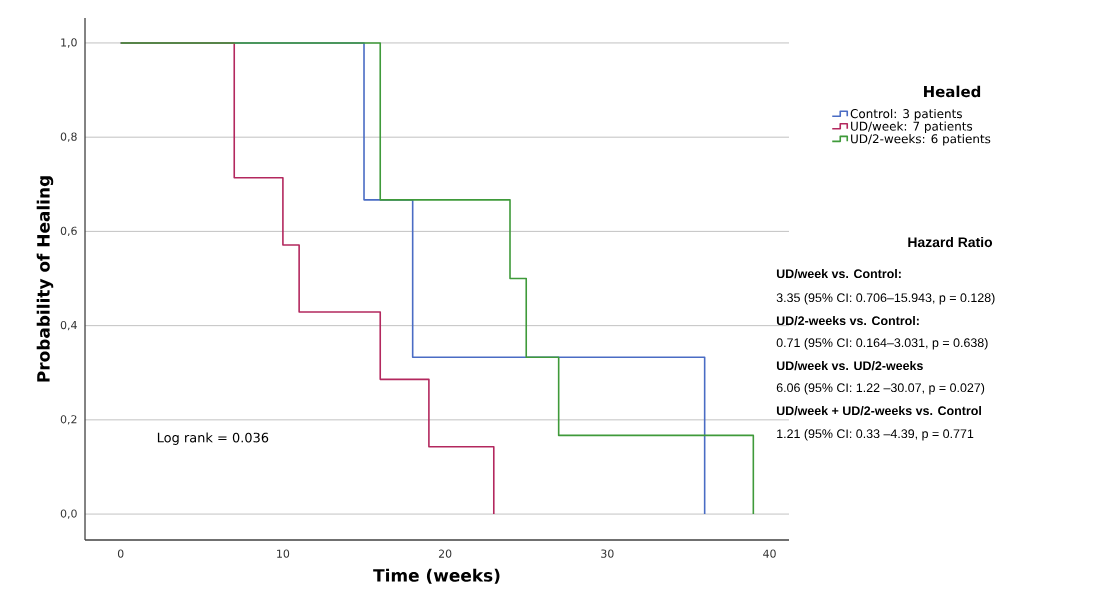 The height and width of the screenshot is (604, 1102). Describe the element at coordinates (882, 343) in the screenshot. I see `annotation: 0.71 (95% CI: 0.164–3.031, p = 0.638)` at that location.